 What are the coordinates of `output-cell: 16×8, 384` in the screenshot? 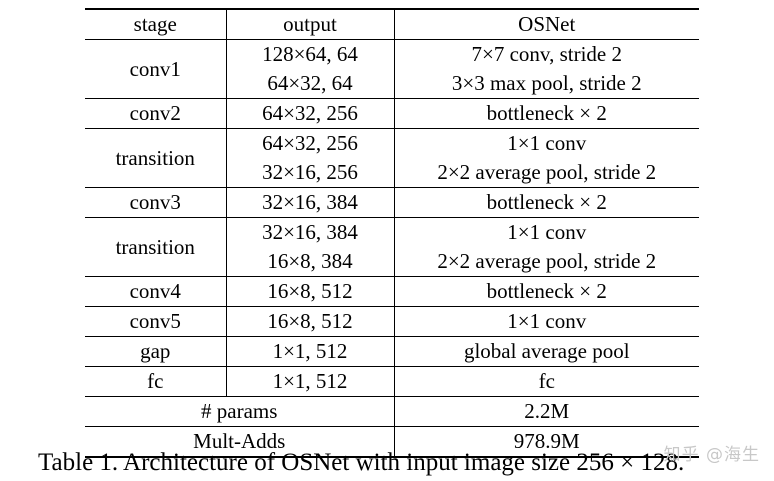 It's located at (310, 262).